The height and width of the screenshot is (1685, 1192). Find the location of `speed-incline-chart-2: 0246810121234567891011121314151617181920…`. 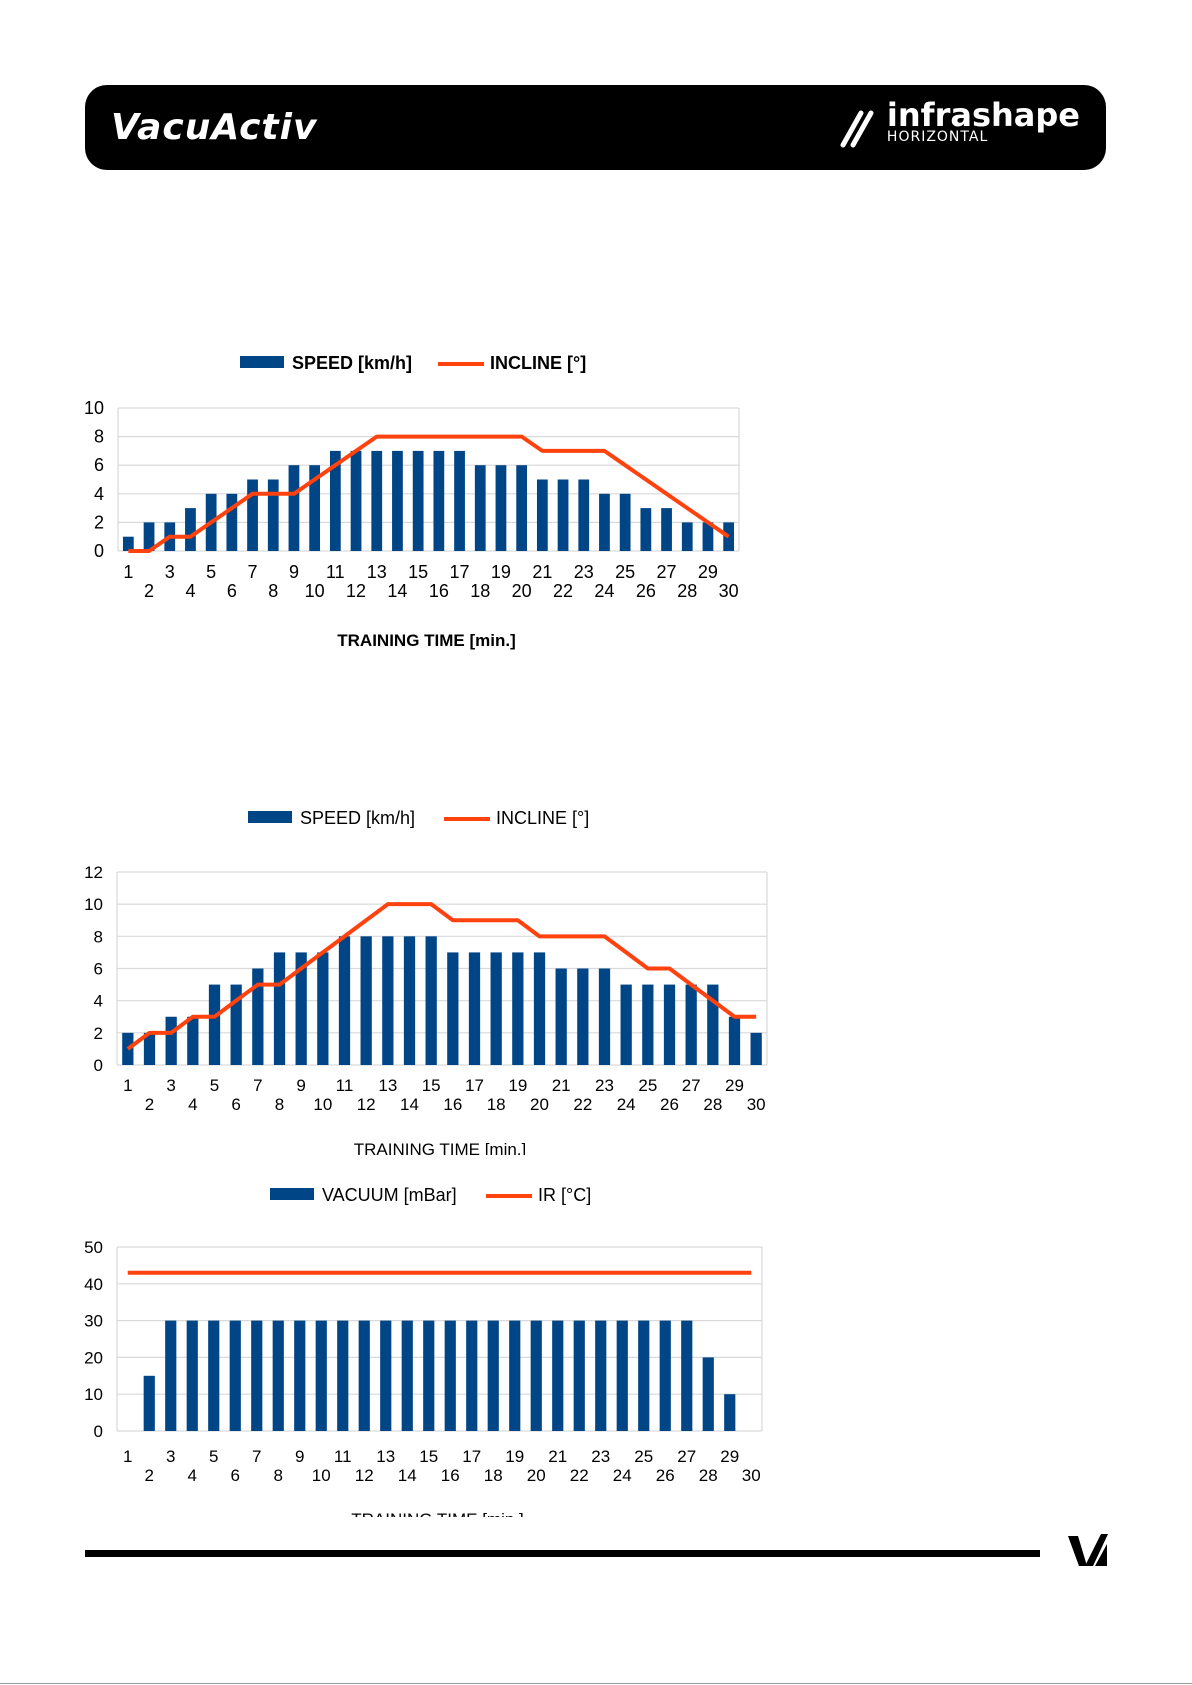

speed-incline-chart-2: 0246810121234567891011121314151617181920… is located at coordinates (426, 981).